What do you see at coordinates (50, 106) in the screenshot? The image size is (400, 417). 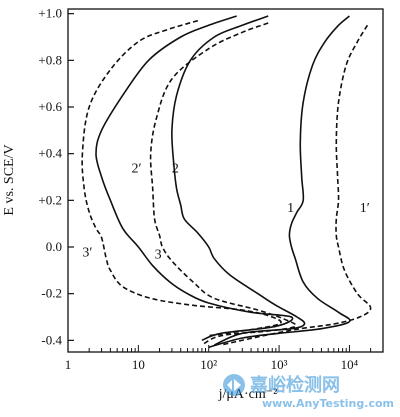 I see `y-tick-label: +0.6` at bounding box center [50, 106].